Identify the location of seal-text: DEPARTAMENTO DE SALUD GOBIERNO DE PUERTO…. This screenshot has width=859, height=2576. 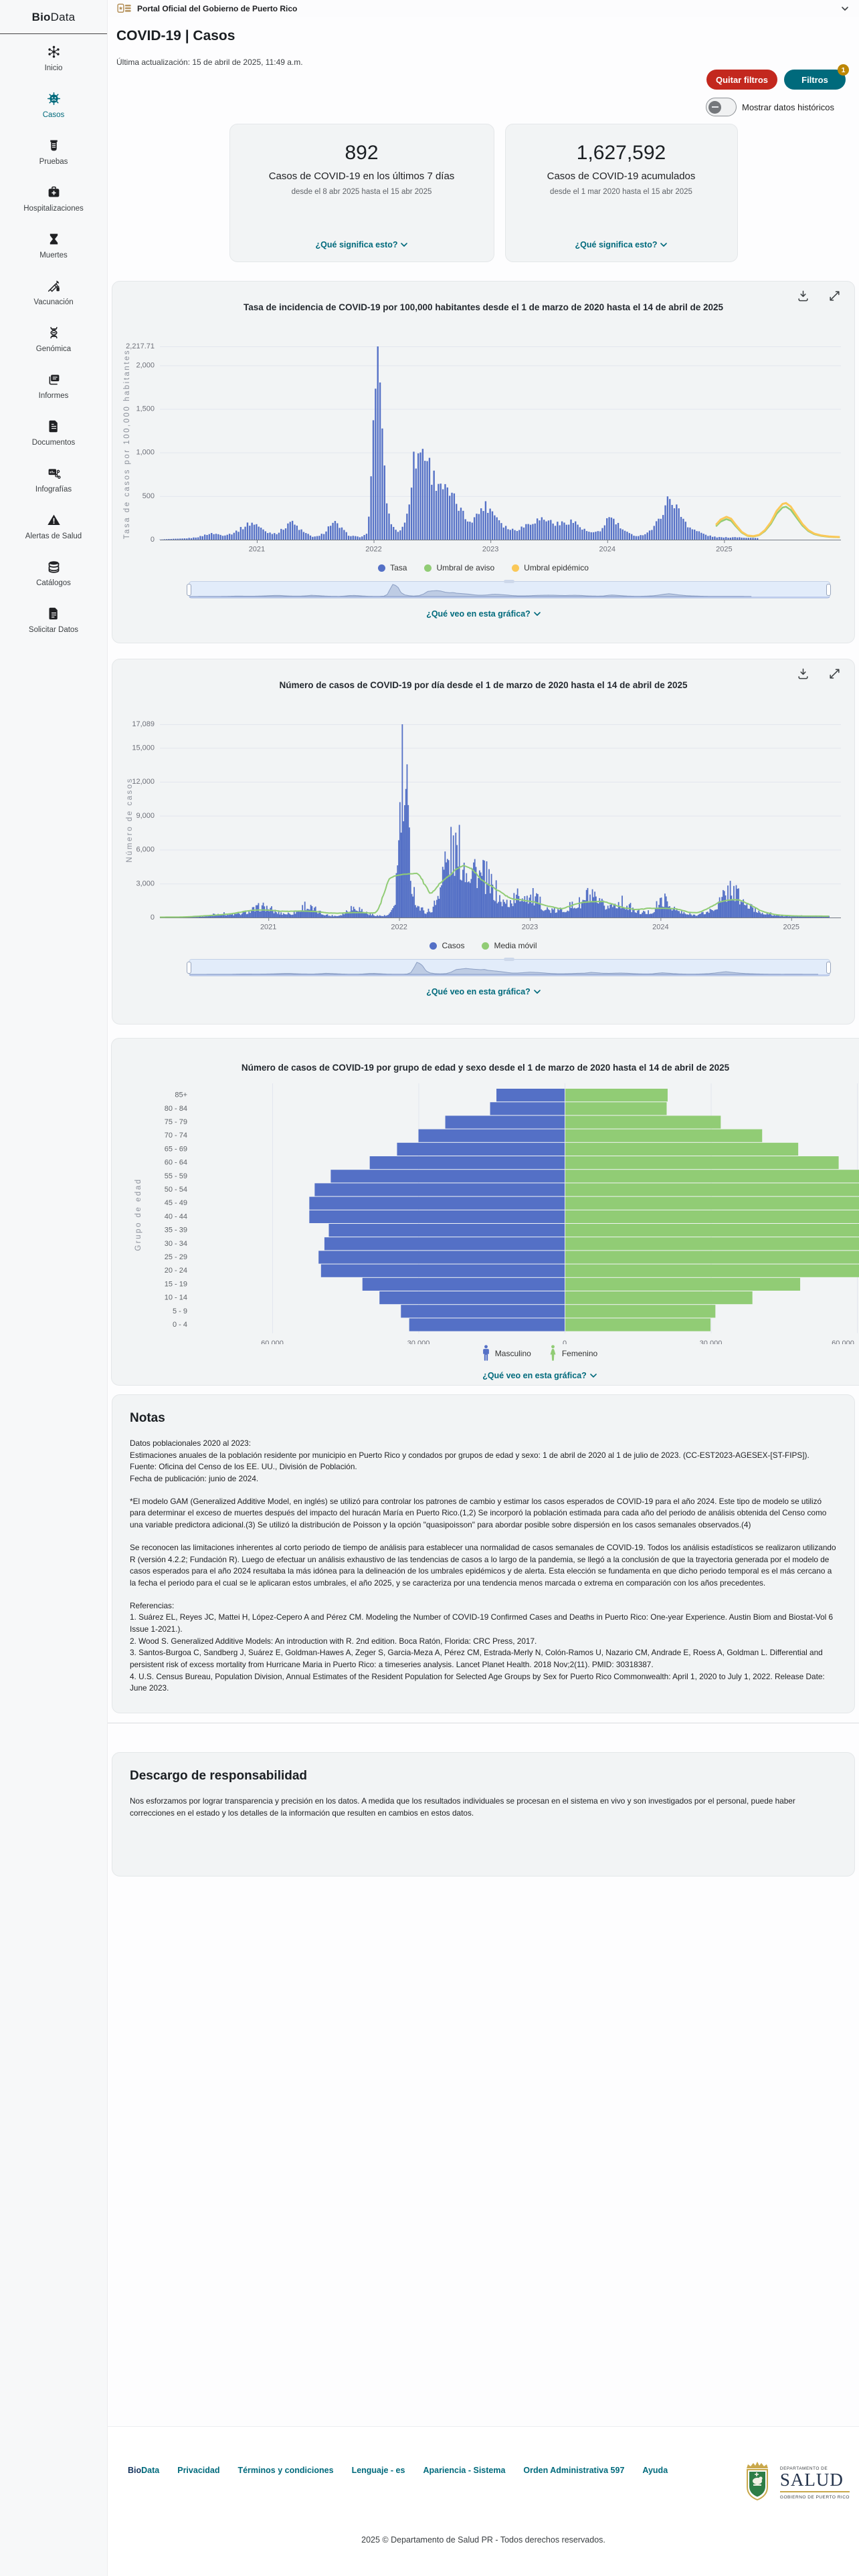
(814, 2483).